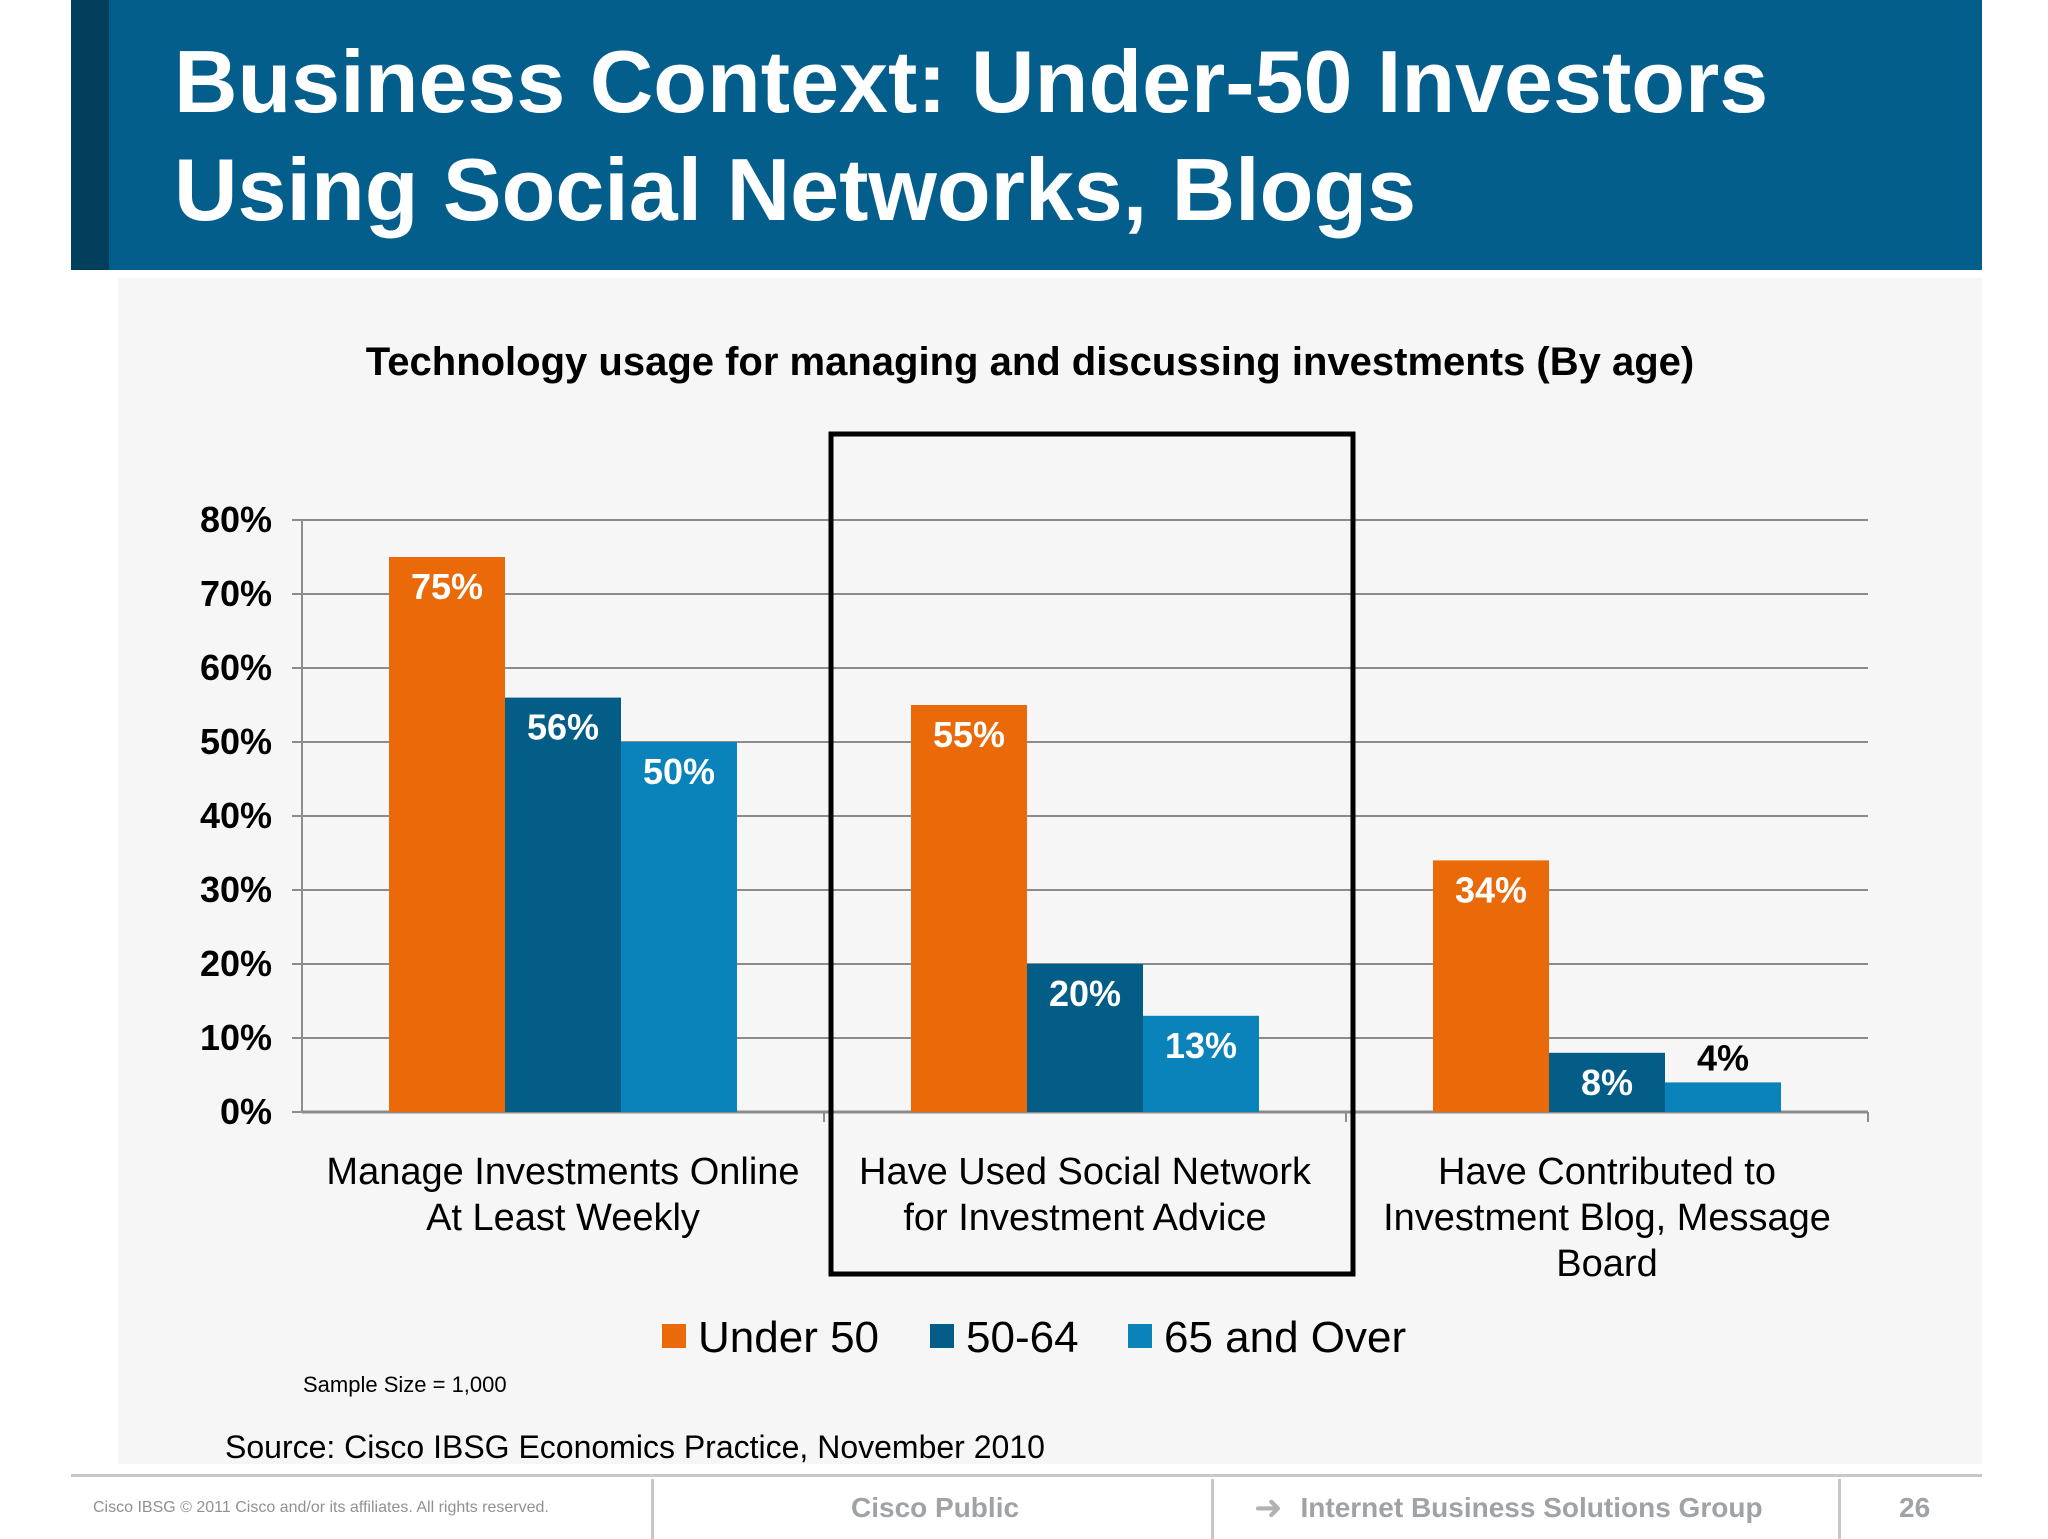 Image resolution: width=2048 pixels, height=1539 pixels. What do you see at coordinates (1285, 1337) in the screenshot?
I see `legend-label: 65 and Over` at bounding box center [1285, 1337].